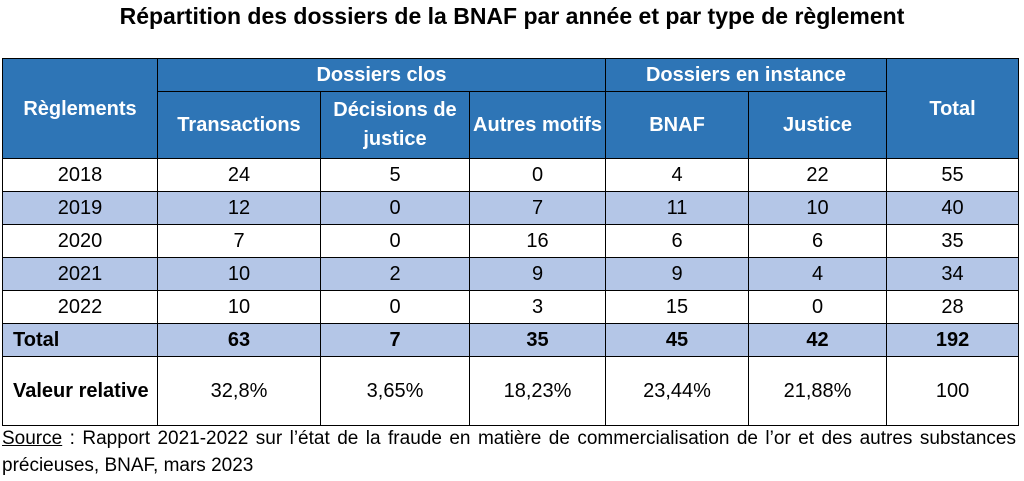  I want to click on cell-bnaf: 4, so click(677, 175).